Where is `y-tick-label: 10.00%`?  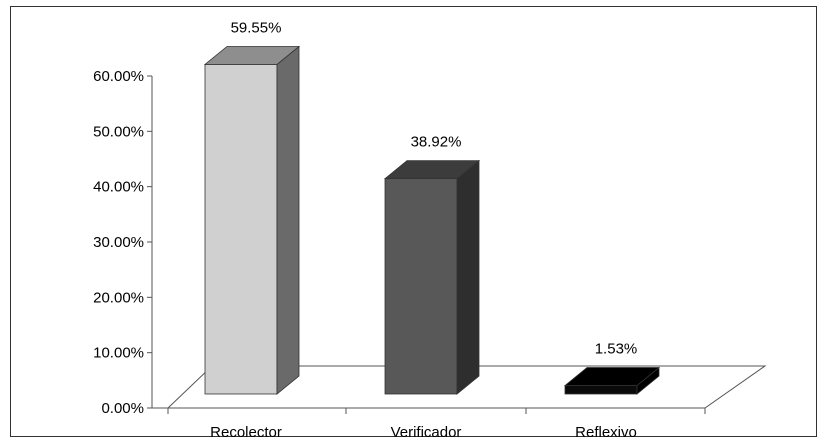
y-tick-label: 10.00% is located at coordinates (118, 353).